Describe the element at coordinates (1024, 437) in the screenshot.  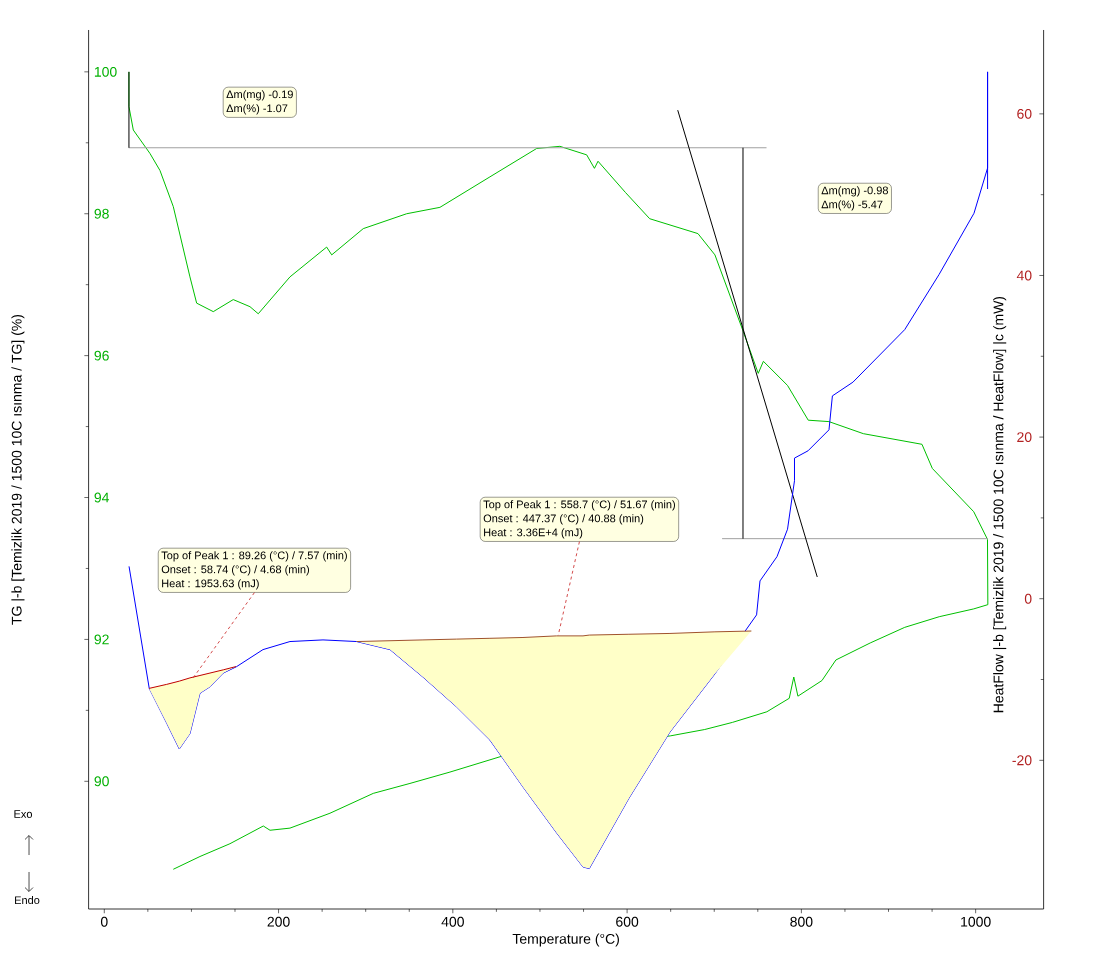
I see `y2-tick-label: 20` at that location.